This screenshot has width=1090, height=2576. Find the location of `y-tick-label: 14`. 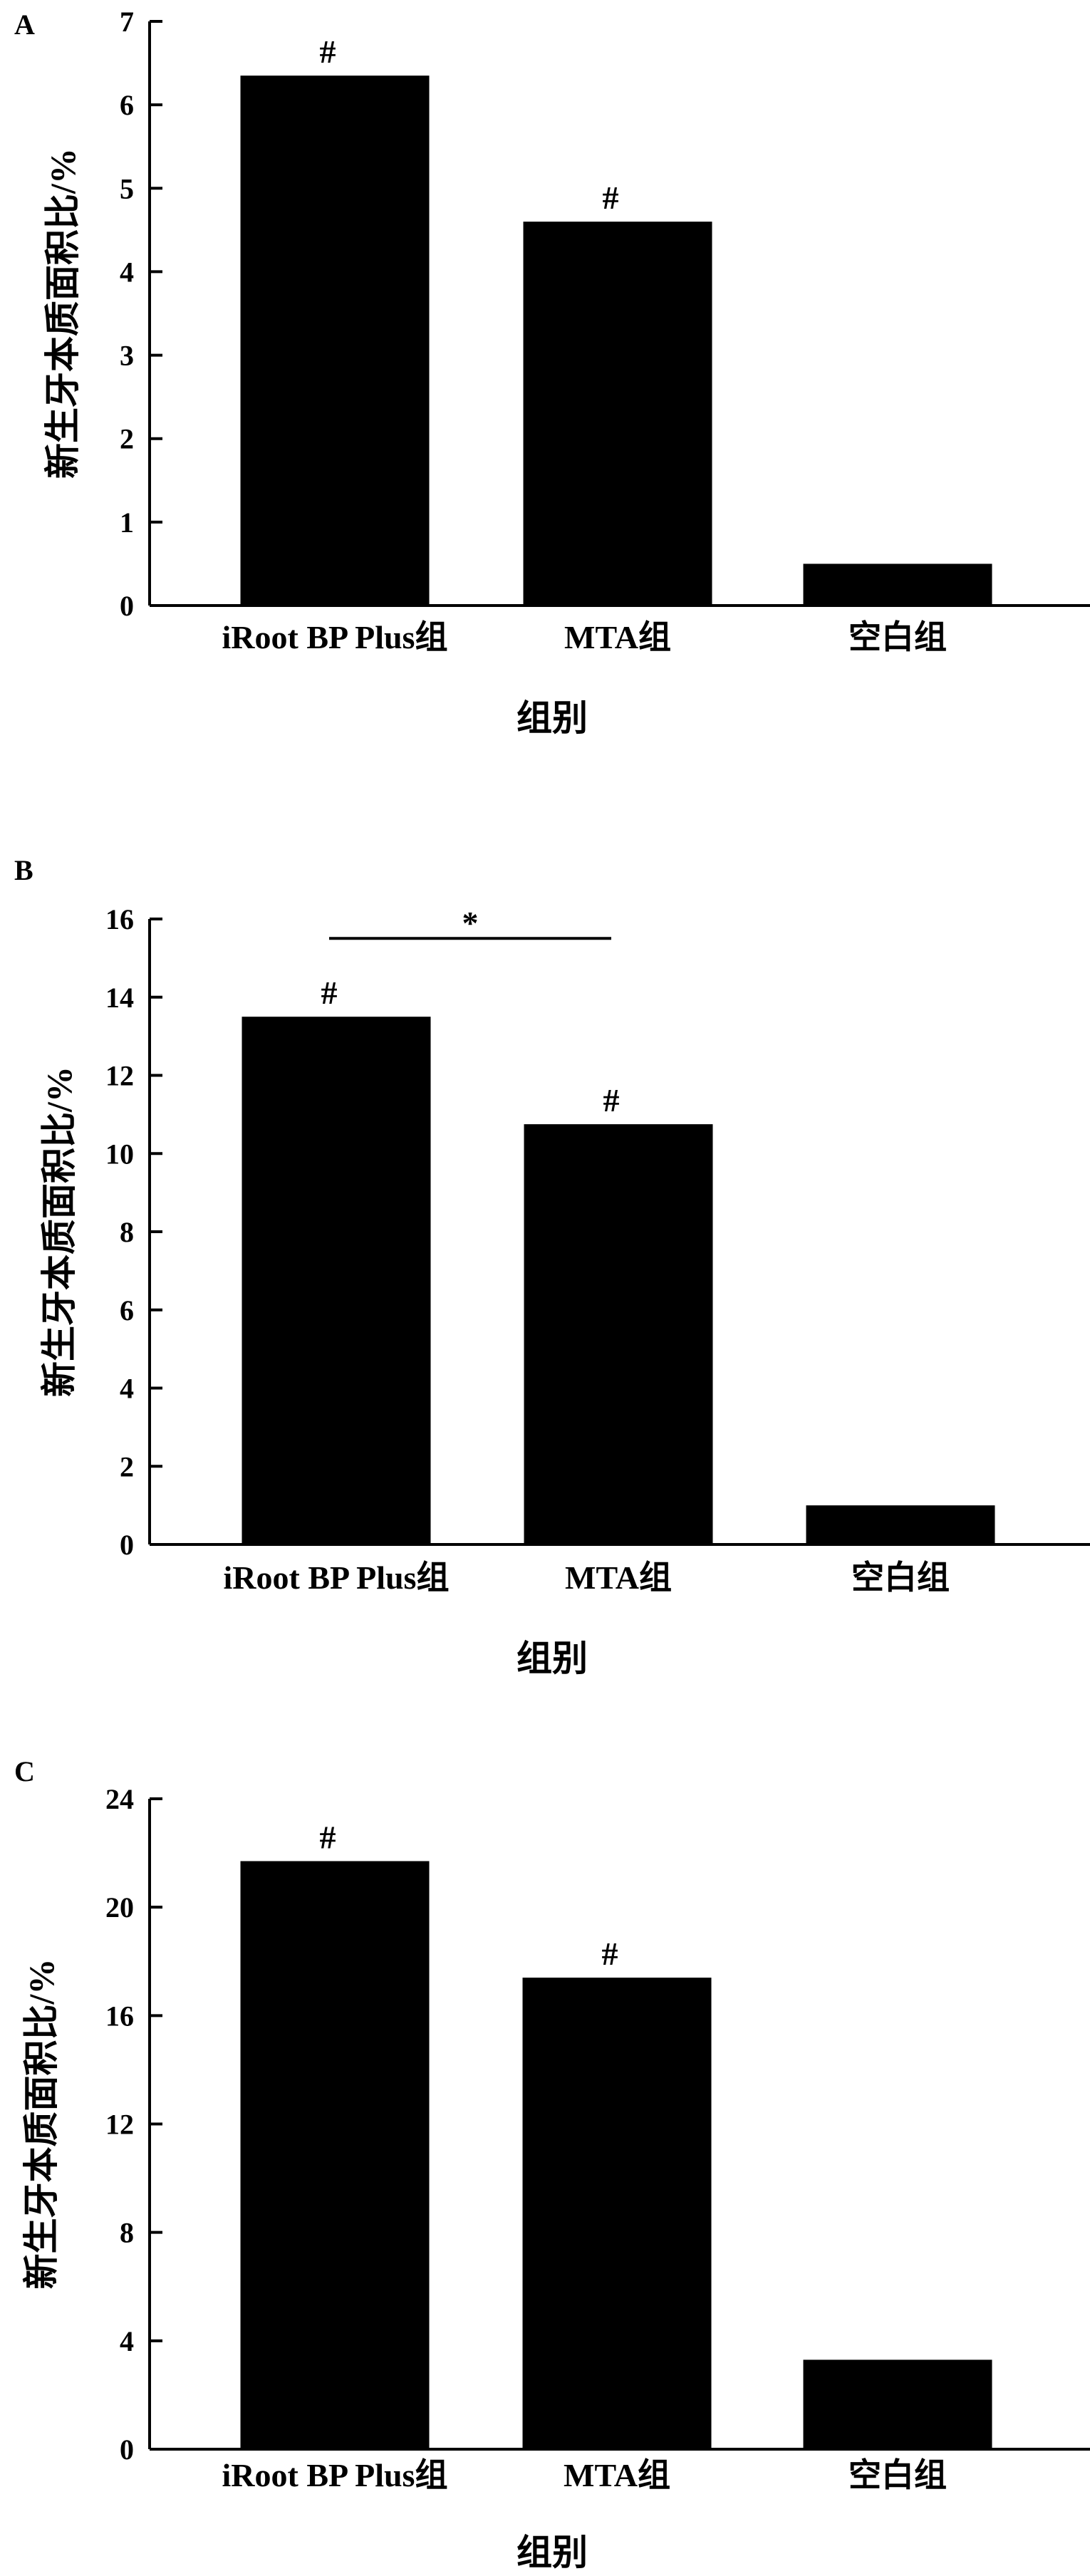

y-tick-label: 14 is located at coordinates (119, 998).